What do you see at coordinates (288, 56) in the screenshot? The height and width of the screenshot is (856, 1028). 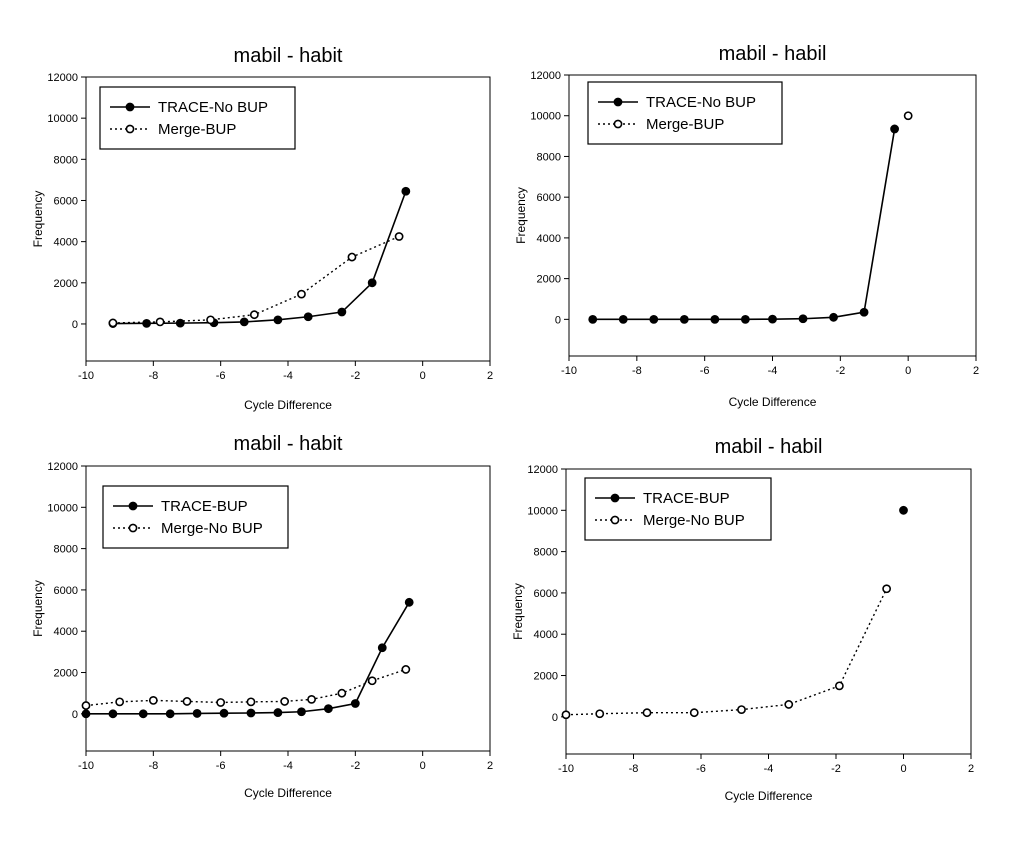 I see `chart-title: mabil - habit` at bounding box center [288, 56].